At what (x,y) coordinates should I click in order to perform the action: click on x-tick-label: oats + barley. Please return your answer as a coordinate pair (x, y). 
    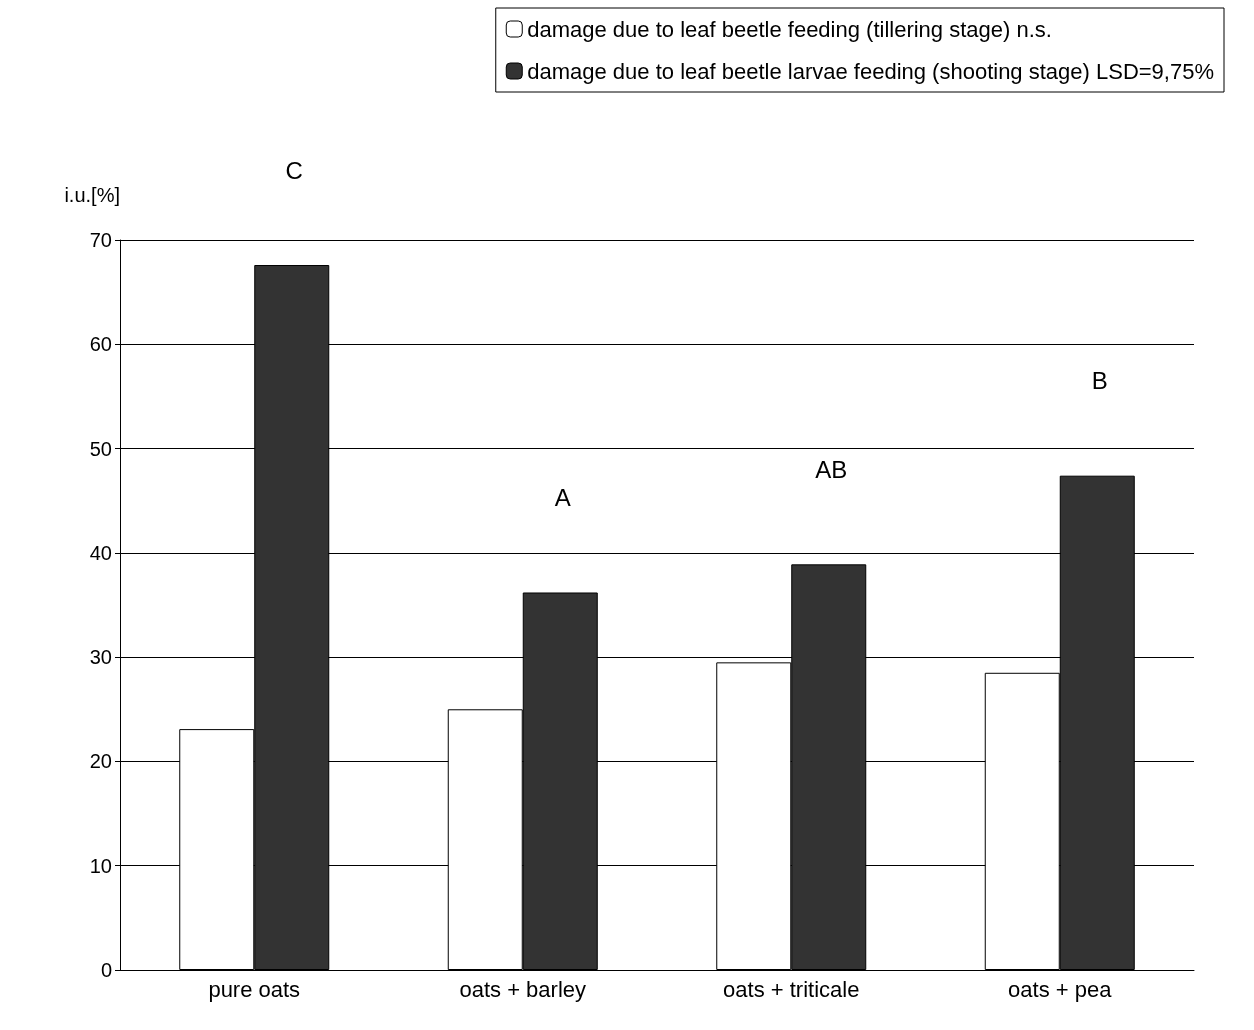
    Looking at the image, I should click on (523, 989).